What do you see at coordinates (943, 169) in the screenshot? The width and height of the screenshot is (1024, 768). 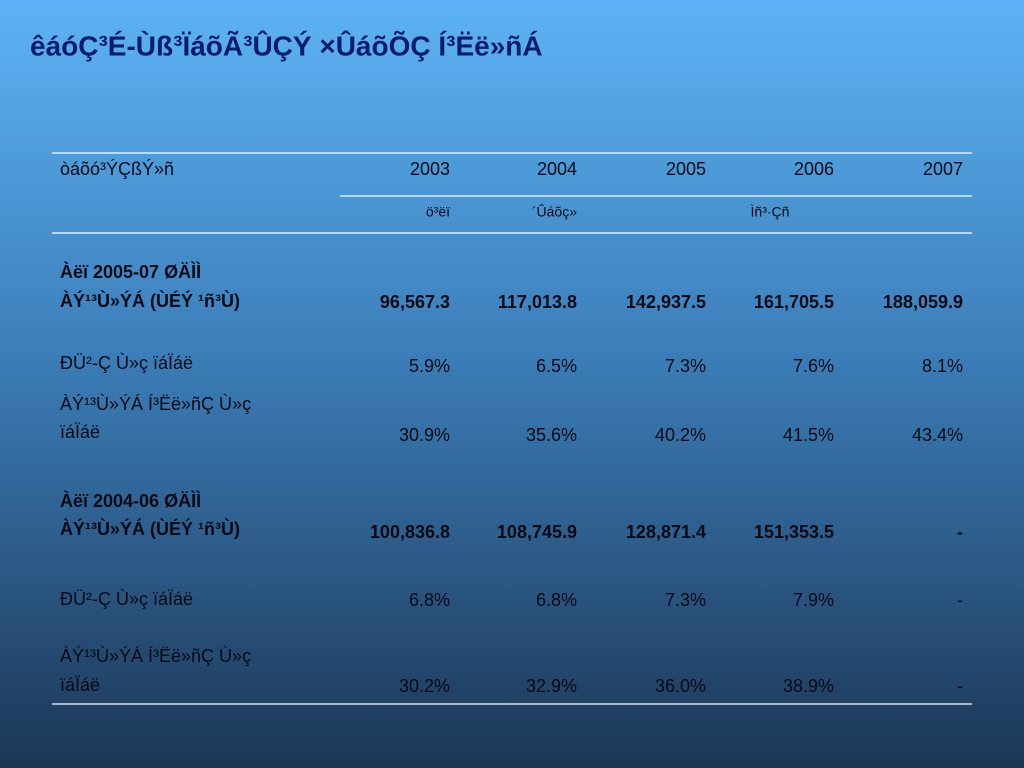 I see `header-cell: 2007` at bounding box center [943, 169].